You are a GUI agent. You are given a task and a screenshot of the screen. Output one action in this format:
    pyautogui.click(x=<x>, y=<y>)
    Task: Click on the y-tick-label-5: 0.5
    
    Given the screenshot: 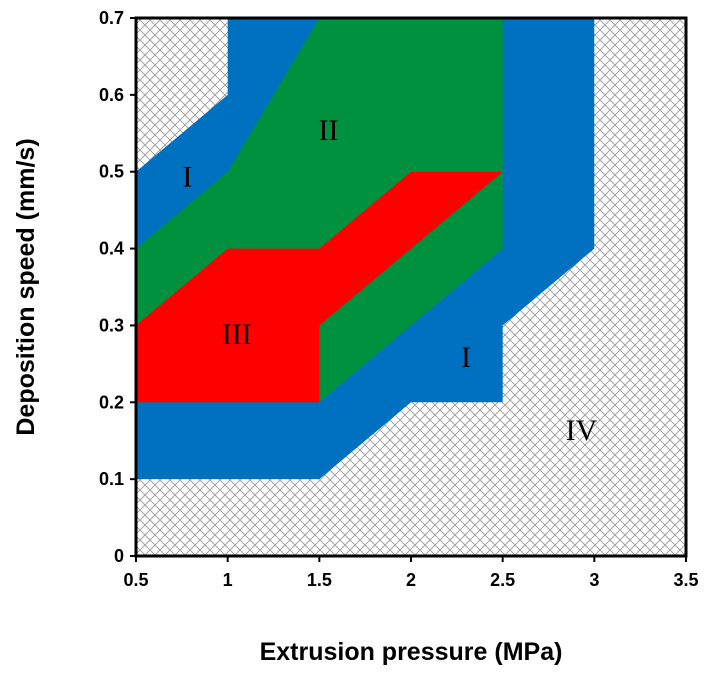 What is the action you would take?
    pyautogui.click(x=111, y=172)
    